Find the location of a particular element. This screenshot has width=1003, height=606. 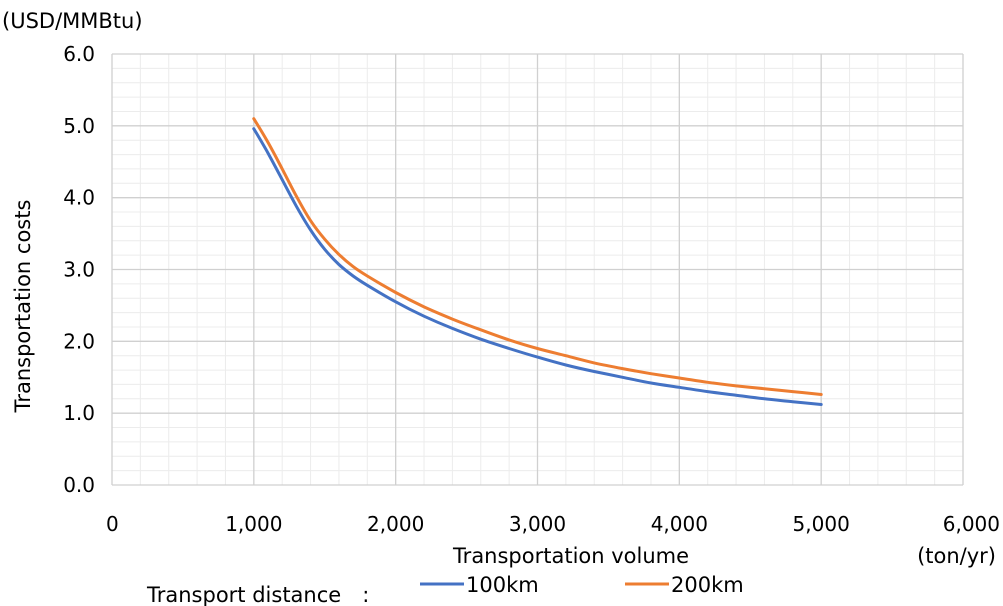

legend-label-100km: 100km is located at coordinates (502, 585).